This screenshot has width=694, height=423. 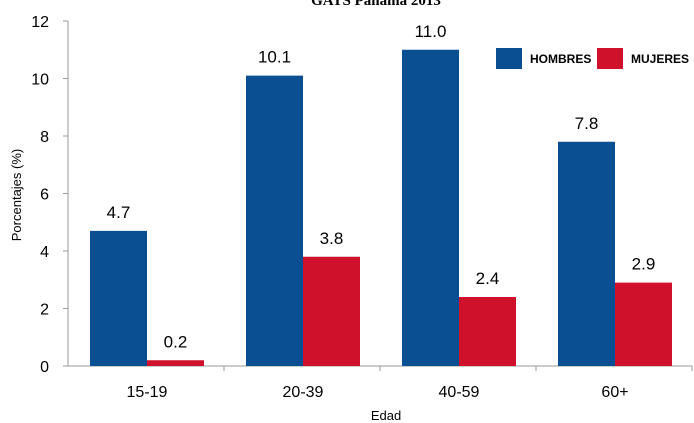 I want to click on data-label: 3.8, so click(x=332, y=238).